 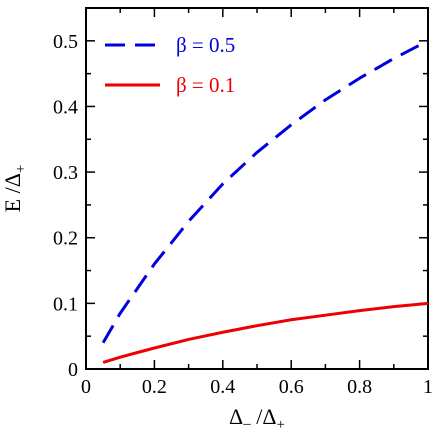 What do you see at coordinates (65, 304) in the screenshot?
I see `y-tick-label: 0.1` at bounding box center [65, 304].